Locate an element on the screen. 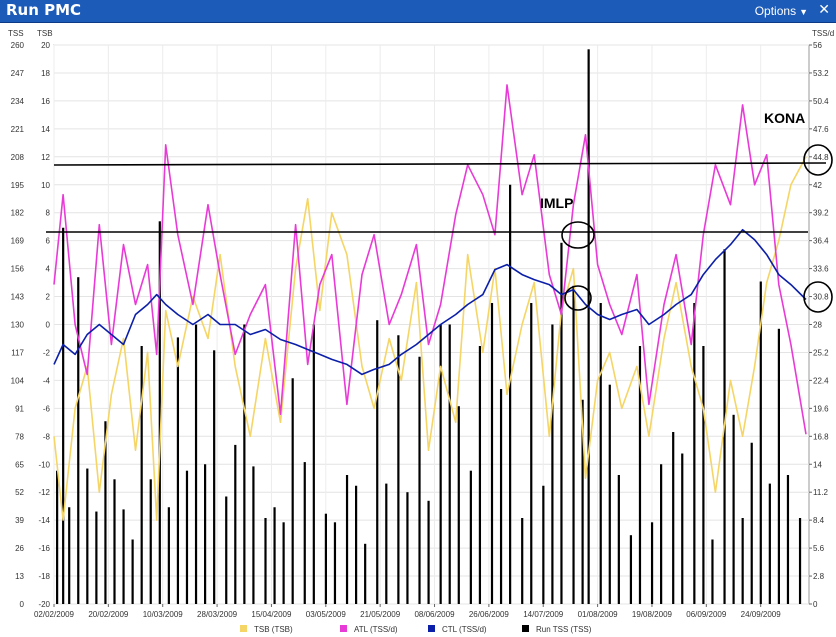  x-tick-label: 21/05/2009 is located at coordinates (380, 614).